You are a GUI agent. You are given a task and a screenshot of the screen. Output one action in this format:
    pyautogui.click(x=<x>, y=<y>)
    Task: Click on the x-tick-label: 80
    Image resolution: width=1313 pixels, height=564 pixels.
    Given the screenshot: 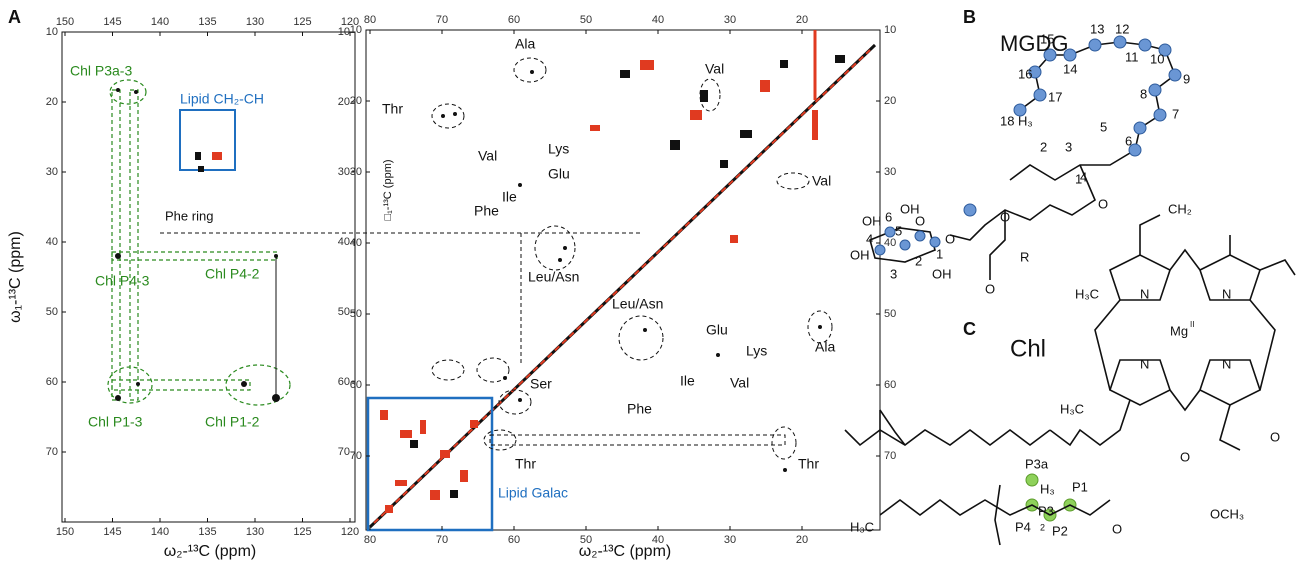 What is the action you would take?
    pyautogui.click(x=370, y=540)
    